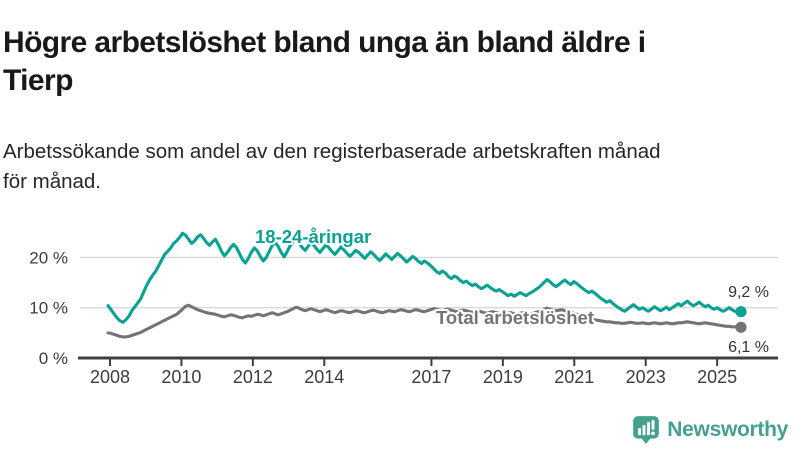  Describe the element at coordinates (253, 377) in the screenshot. I see `x-tick-label-2012: 2012` at that location.